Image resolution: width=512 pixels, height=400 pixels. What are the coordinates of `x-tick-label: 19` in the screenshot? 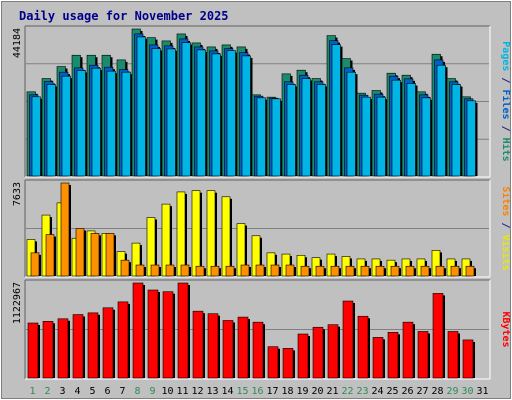 It's located at (302, 391).